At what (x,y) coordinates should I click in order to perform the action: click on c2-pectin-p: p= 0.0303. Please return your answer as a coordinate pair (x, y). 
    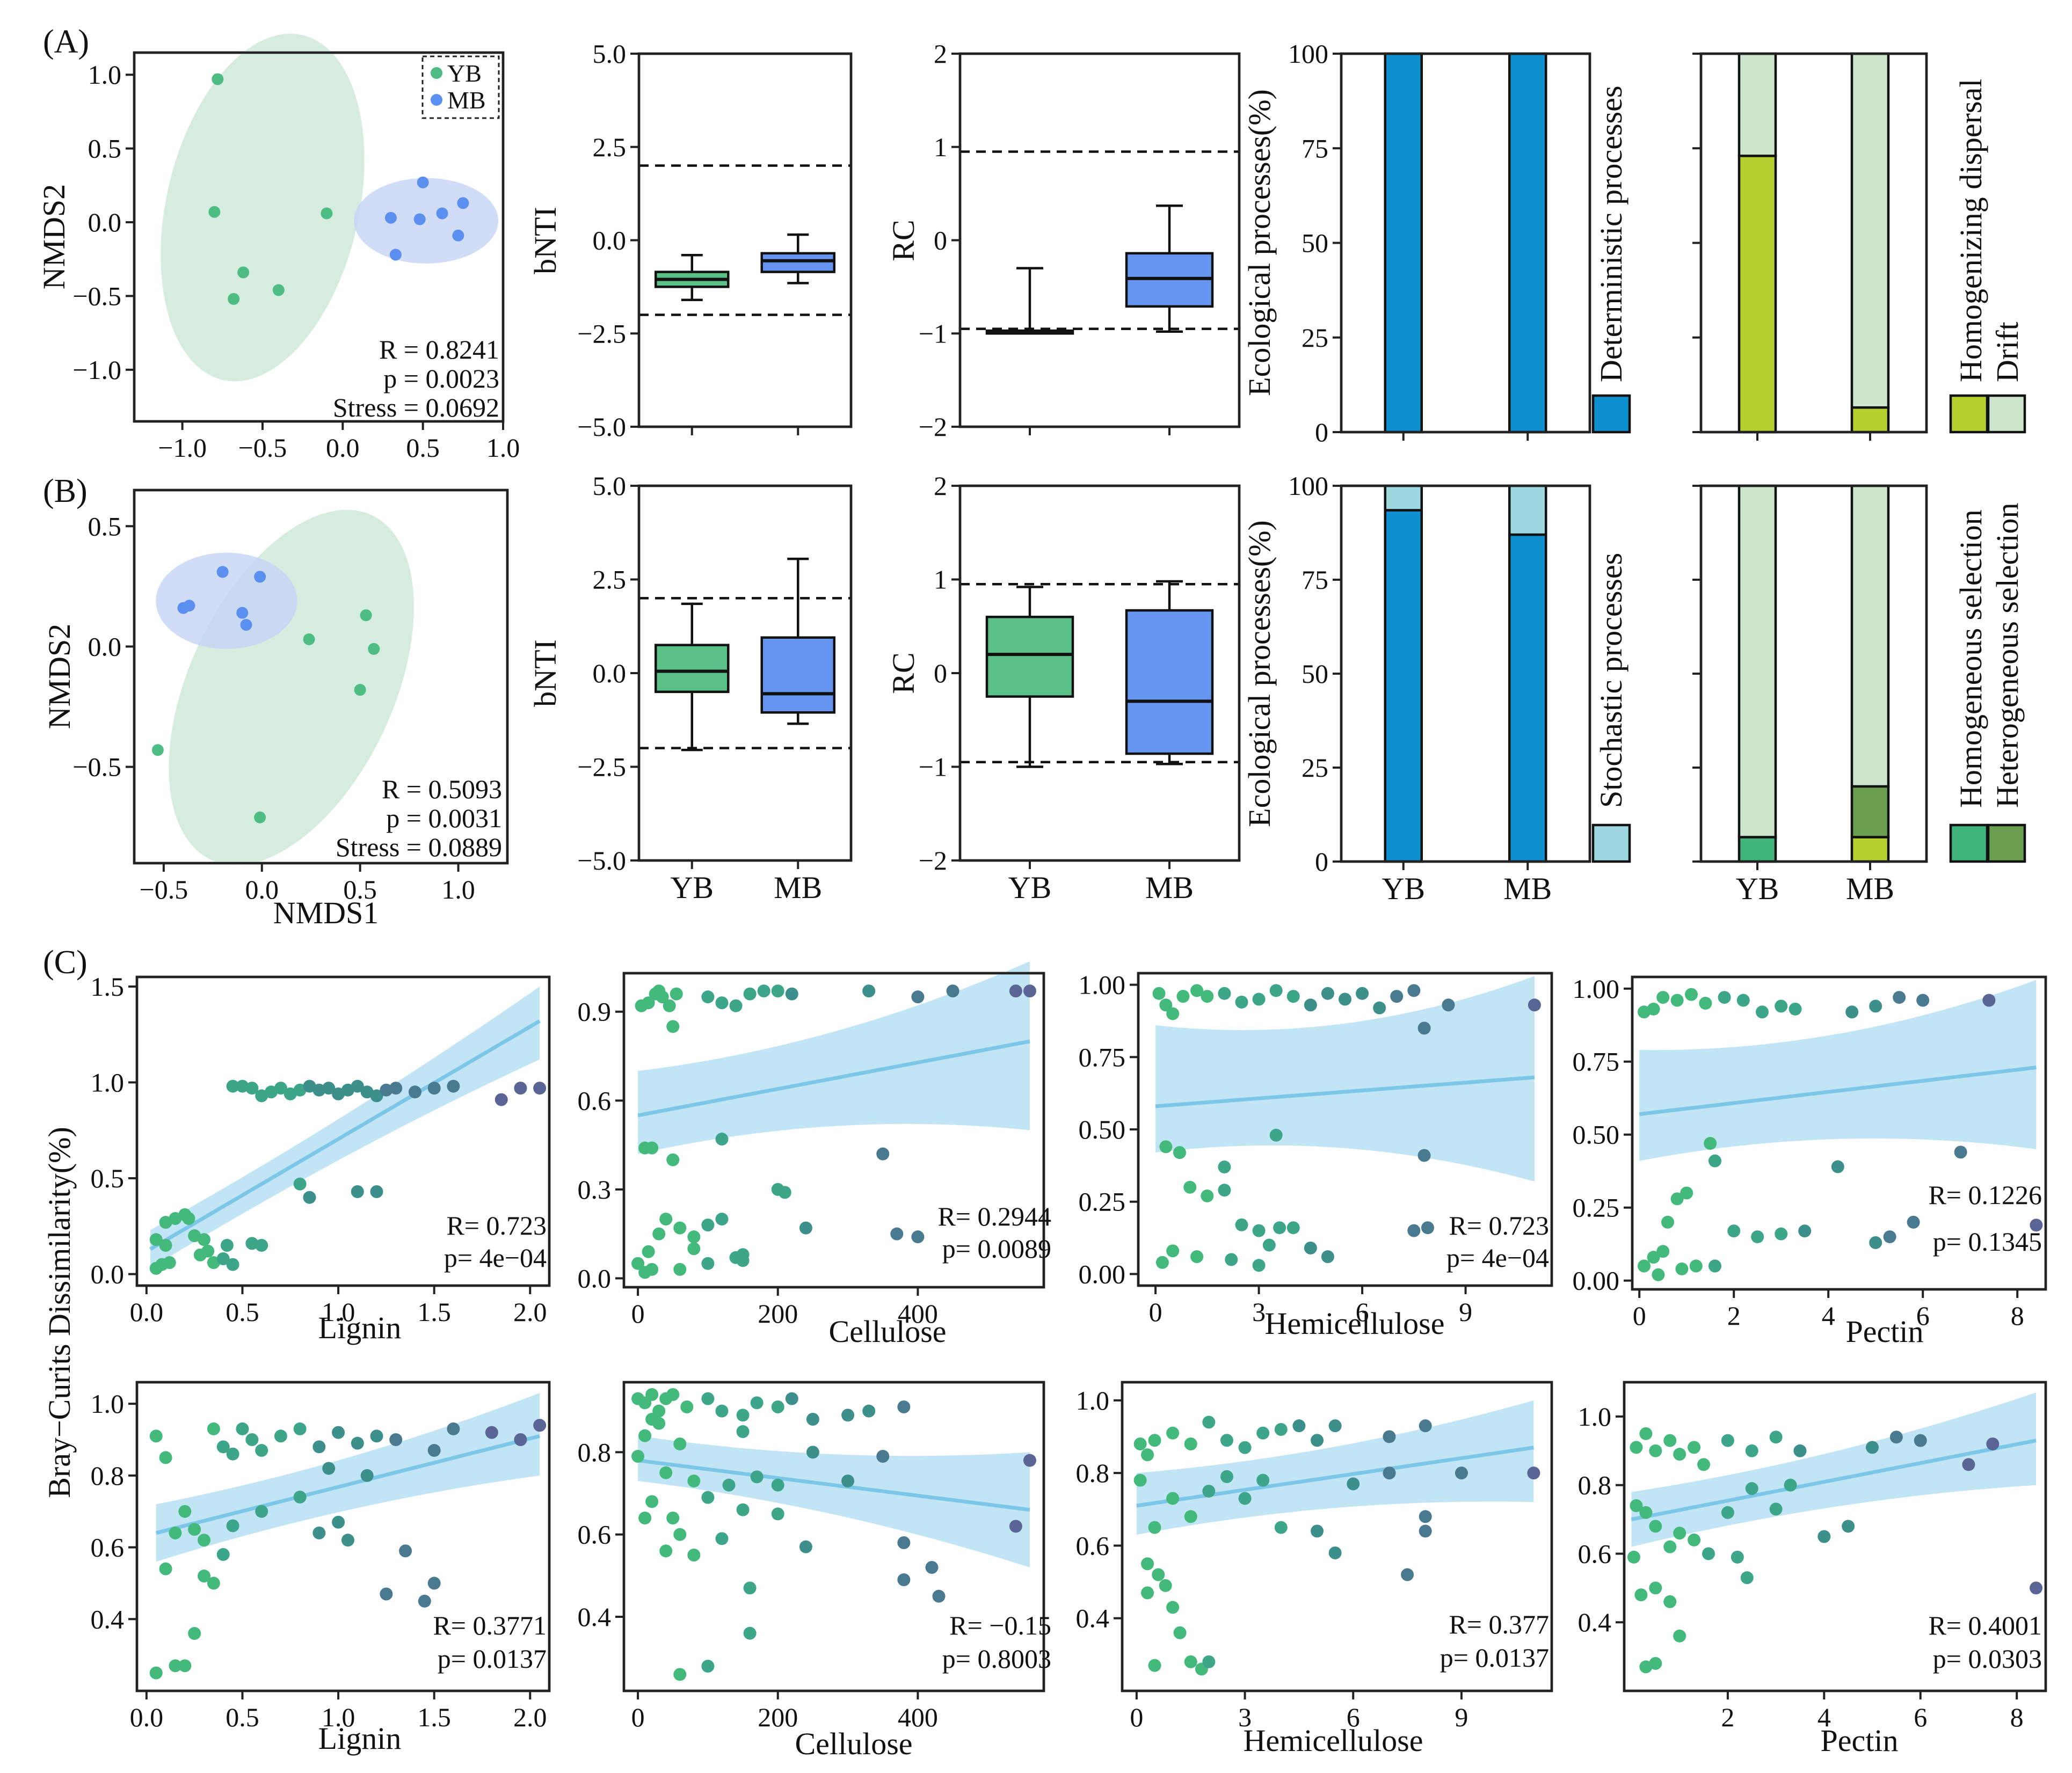
    Looking at the image, I should click on (1987, 1659).